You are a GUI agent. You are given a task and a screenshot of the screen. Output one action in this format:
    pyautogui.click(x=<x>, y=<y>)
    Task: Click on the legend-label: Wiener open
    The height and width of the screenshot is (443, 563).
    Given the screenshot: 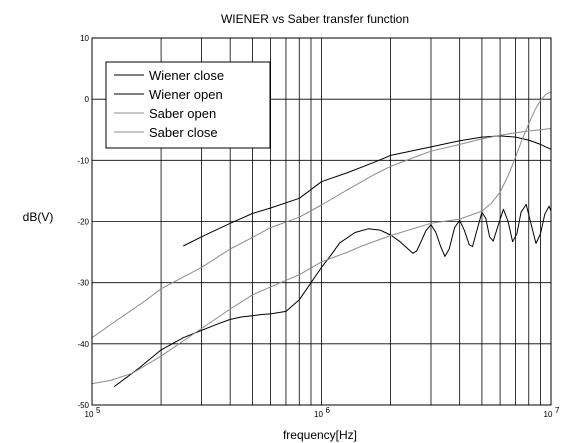 What is the action you would take?
    pyautogui.click(x=186, y=94)
    